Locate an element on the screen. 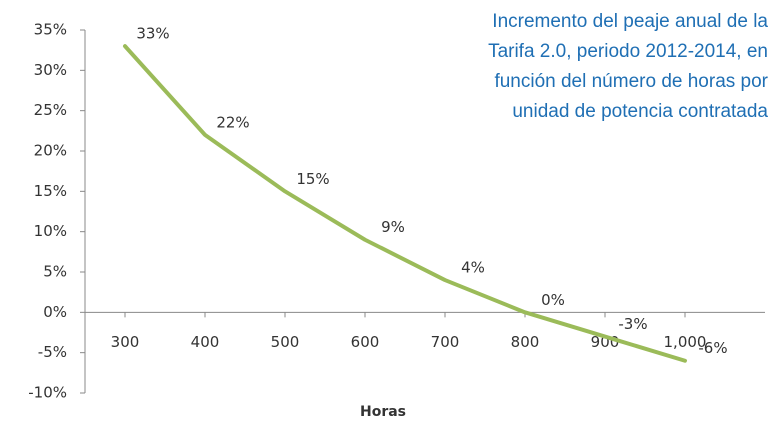 This screenshot has width=774, height=426. y-tick-label: 5% is located at coordinates (55, 272).